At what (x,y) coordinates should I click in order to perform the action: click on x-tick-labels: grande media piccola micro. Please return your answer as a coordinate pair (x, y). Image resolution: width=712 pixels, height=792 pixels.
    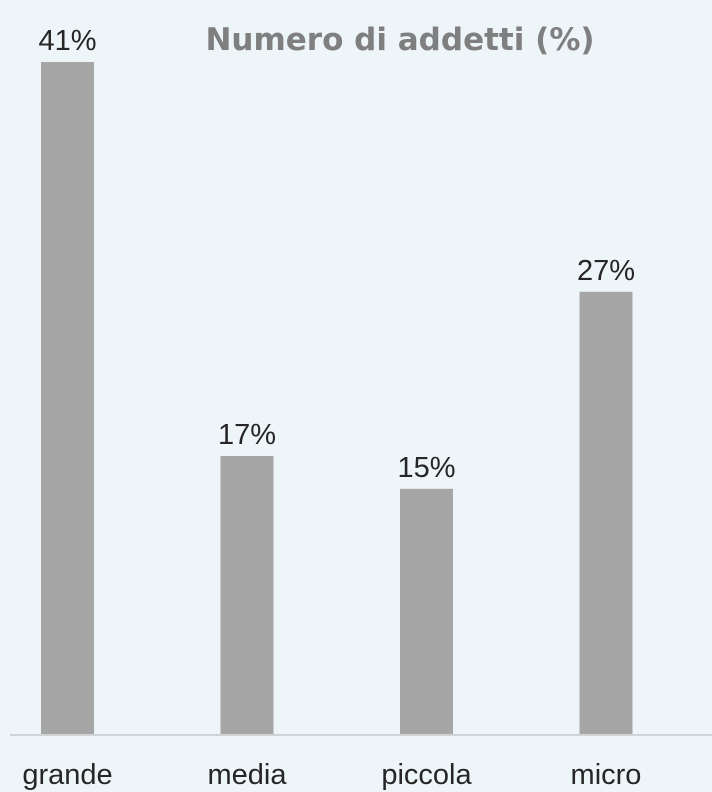
    Looking at the image, I should click on (331, 775).